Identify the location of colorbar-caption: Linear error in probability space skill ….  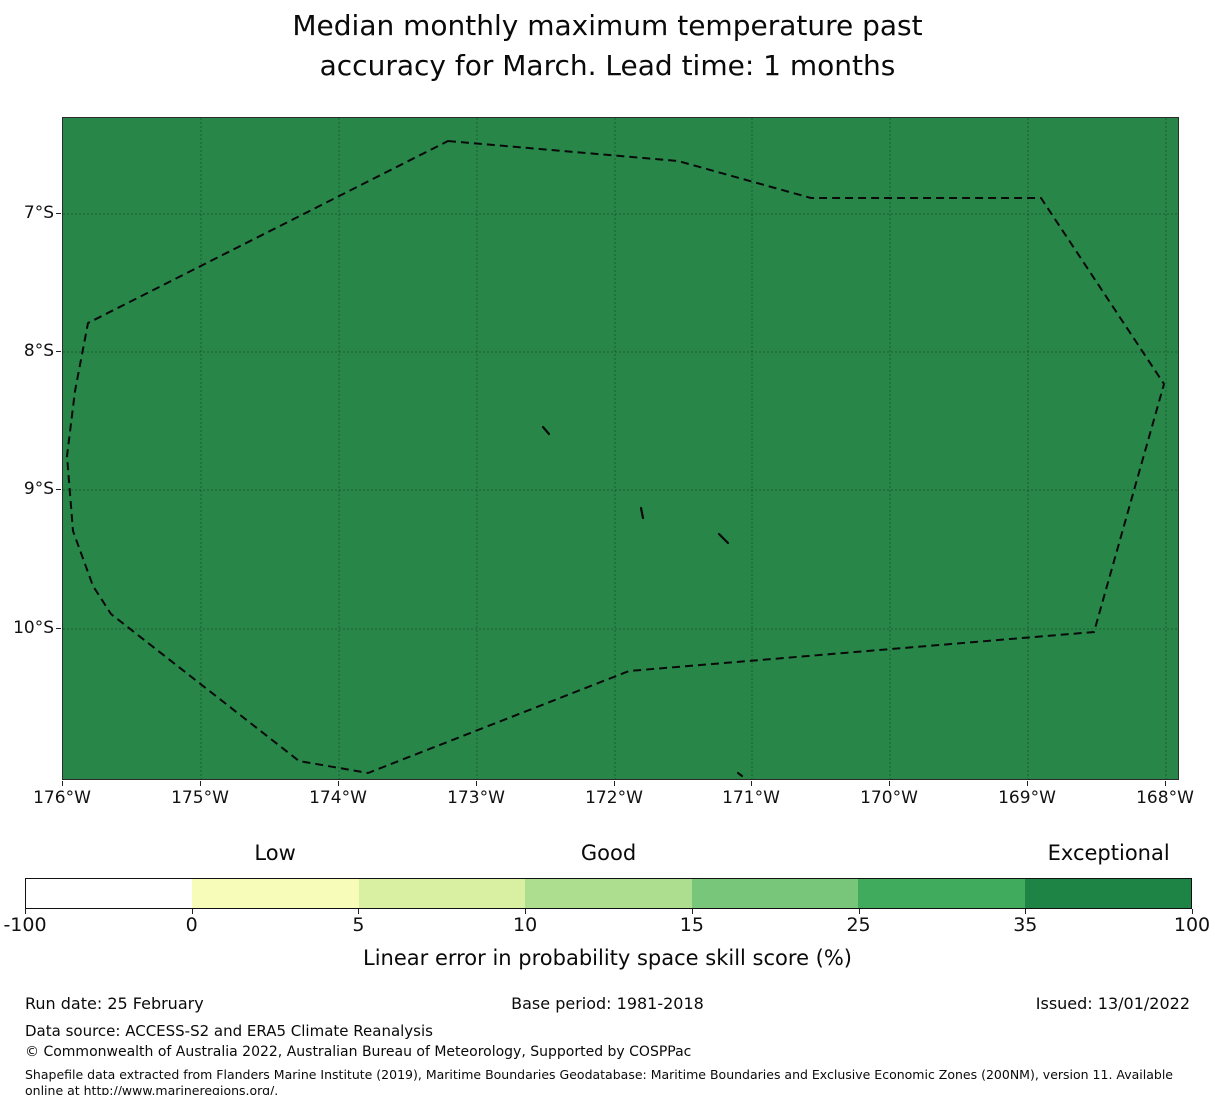
(607, 958).